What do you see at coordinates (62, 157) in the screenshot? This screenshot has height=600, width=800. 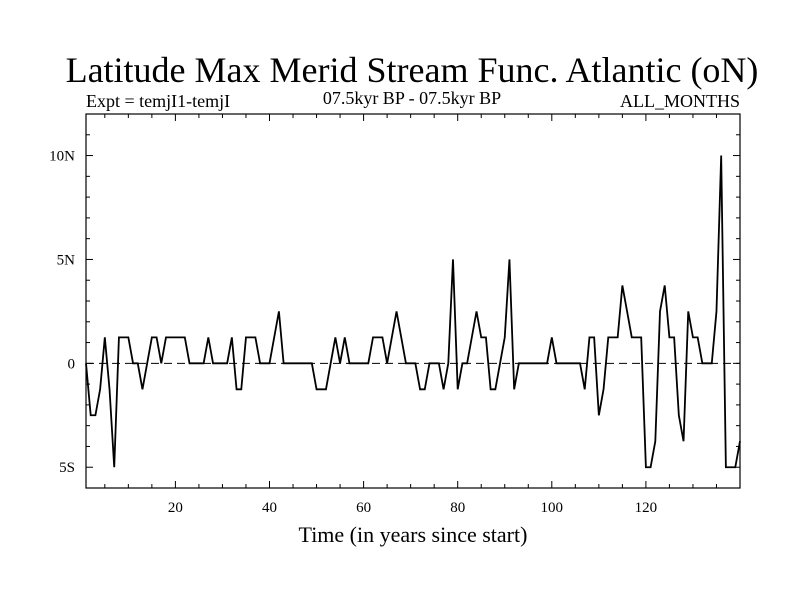 I see `y-tick-label: 10N` at bounding box center [62, 157].